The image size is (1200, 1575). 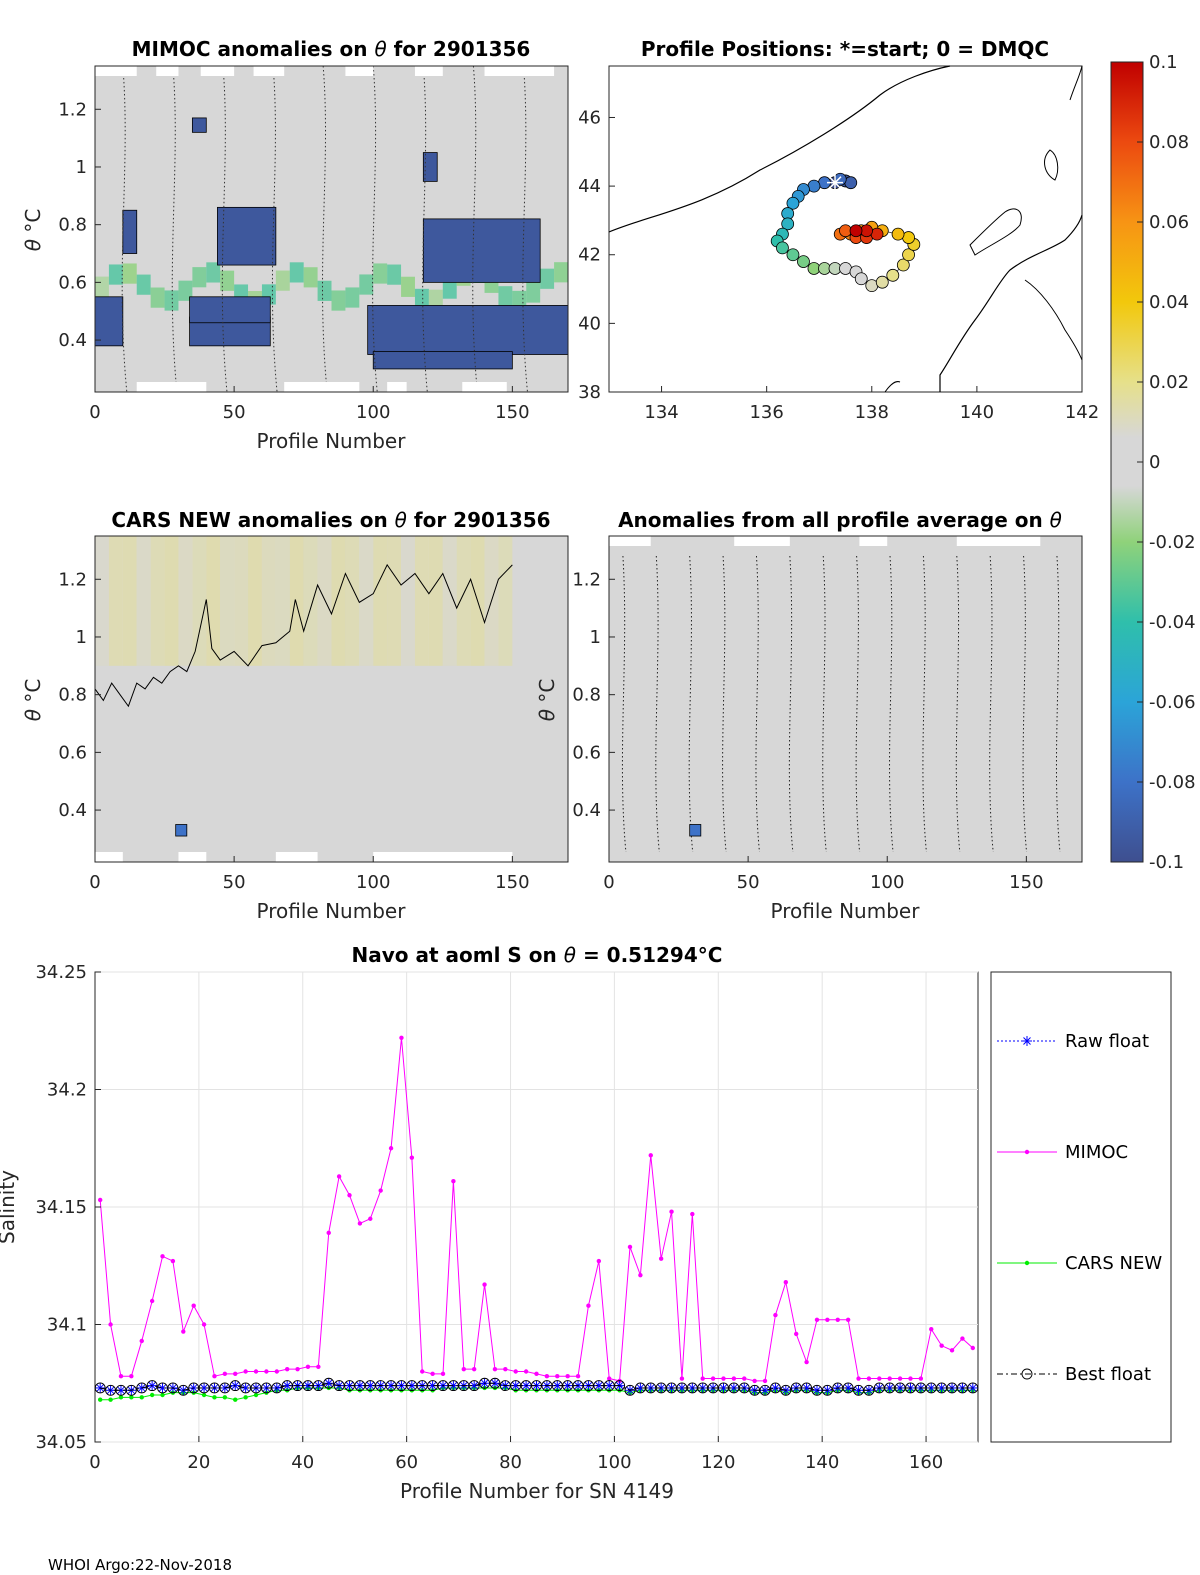 What do you see at coordinates (595, 637) in the screenshot?
I see `y-tick-label: 1` at bounding box center [595, 637].